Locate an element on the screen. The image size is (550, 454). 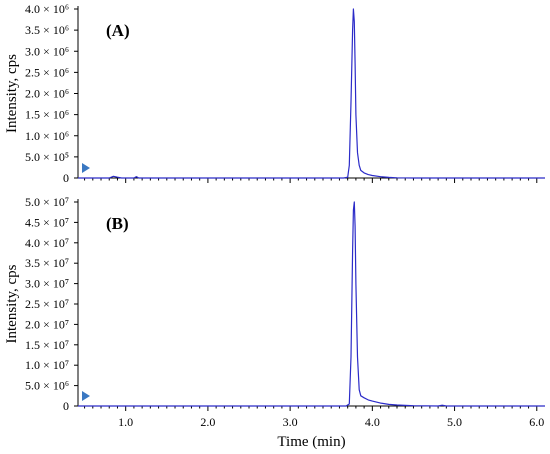
panel-1-label: (A) is located at coordinates (118, 30).